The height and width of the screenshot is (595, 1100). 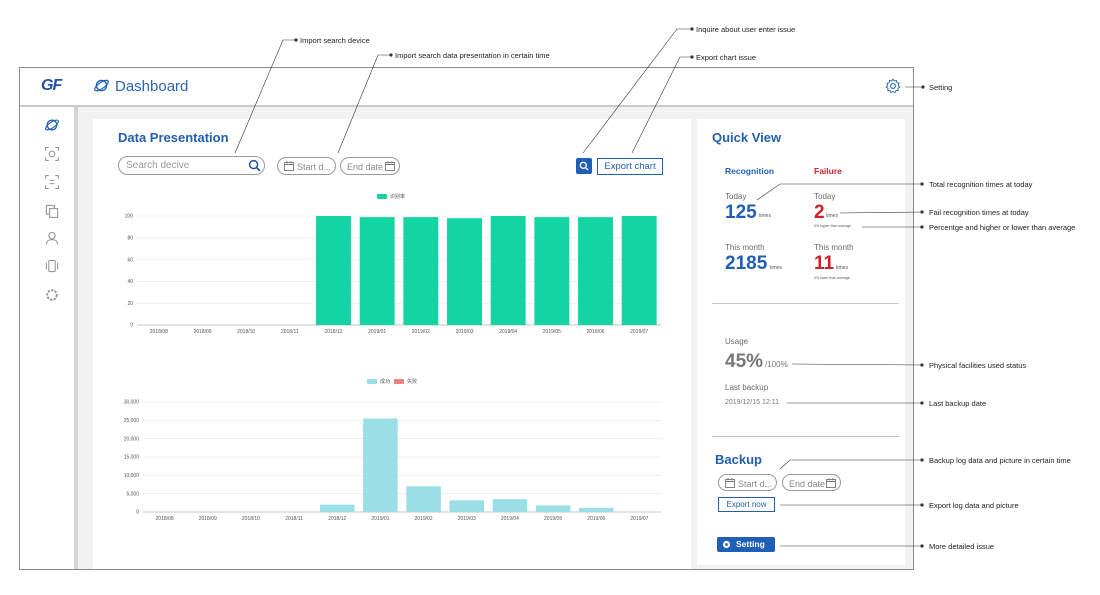 What do you see at coordinates (370, 166) in the screenshot?
I see `end-date-input: End date` at bounding box center [370, 166].